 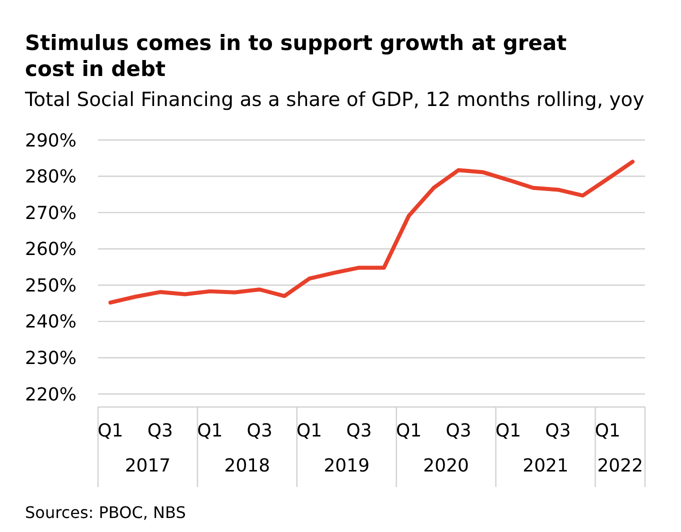 I want to click on chart-subtitle: Total Social Financing as a share of GDP, 12 months rolling, yoy, so click(x=334, y=99).